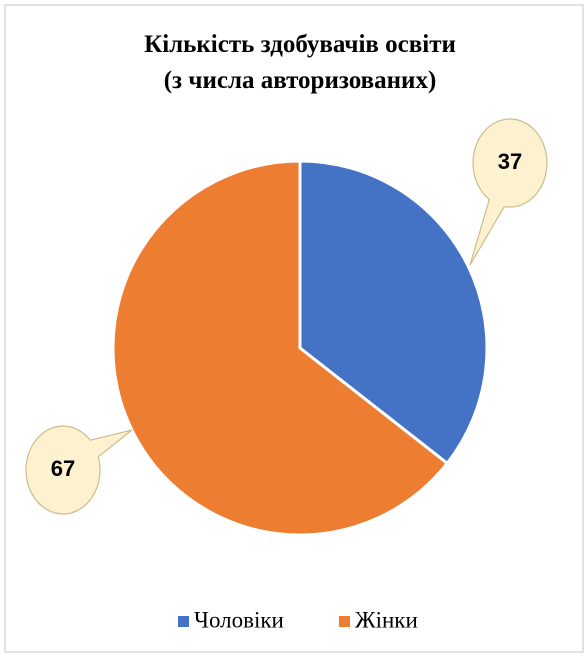  I want to click on chart-title: (з числа авторизованих), so click(300, 80).